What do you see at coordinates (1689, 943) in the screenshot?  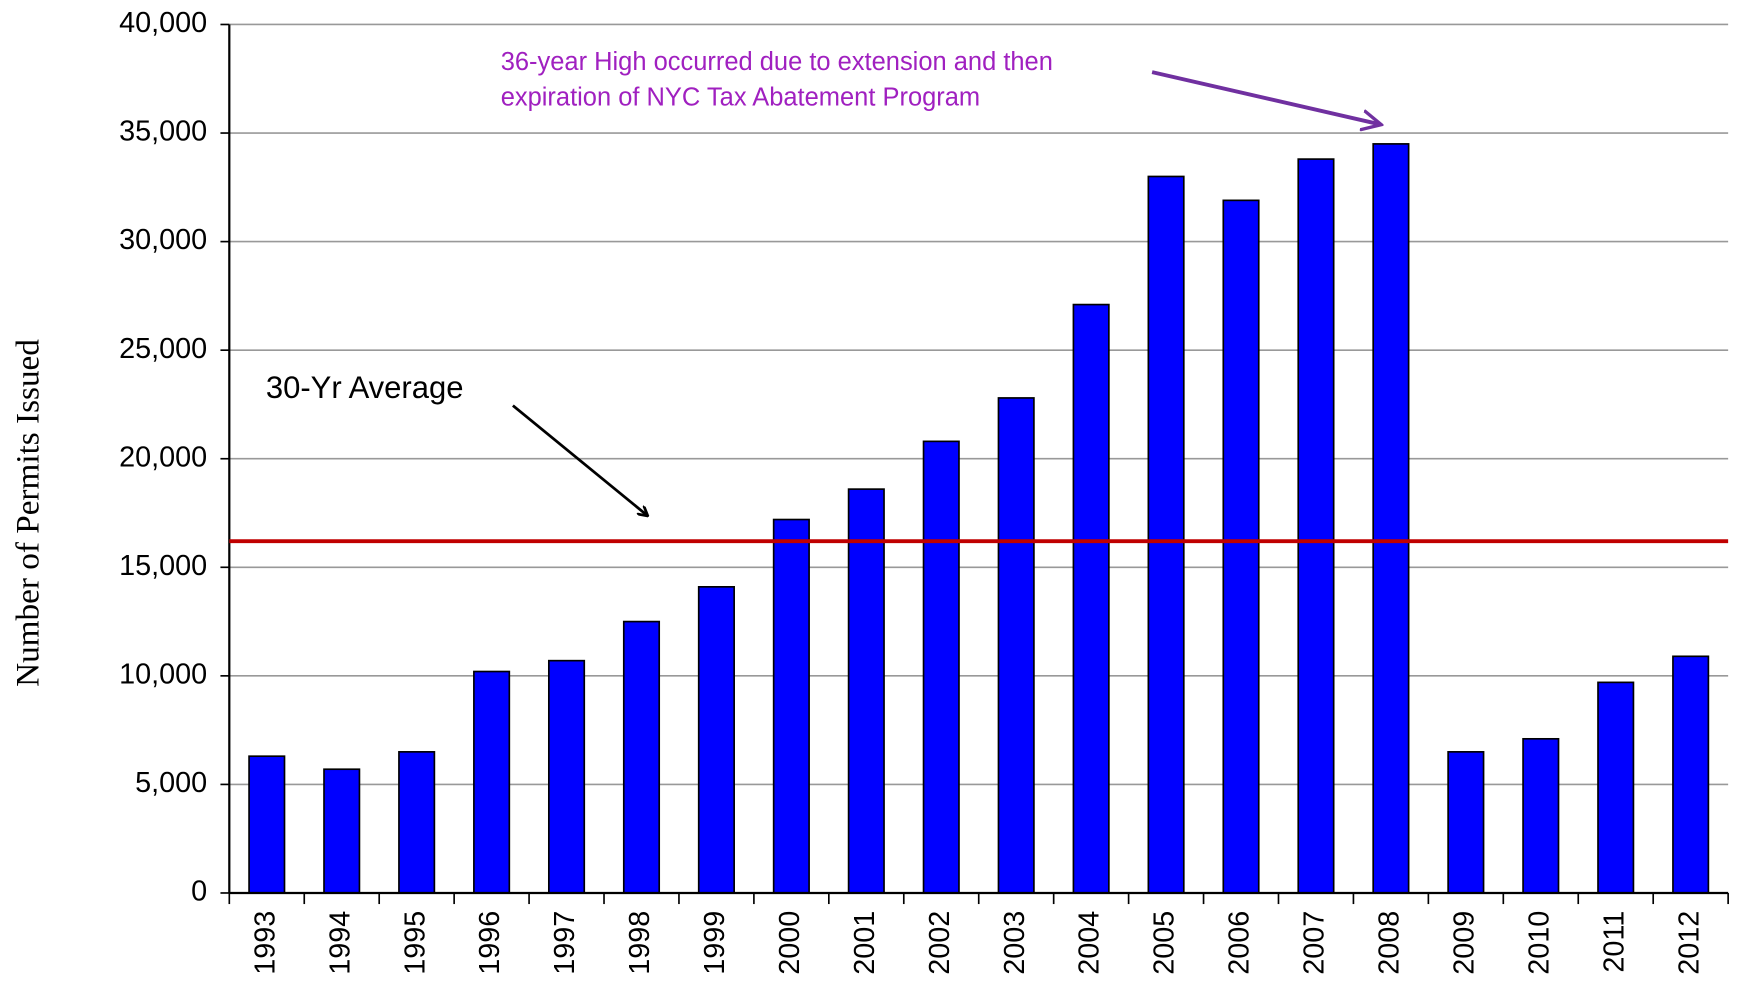 I see `x-tick-label: 2012` at bounding box center [1689, 943].